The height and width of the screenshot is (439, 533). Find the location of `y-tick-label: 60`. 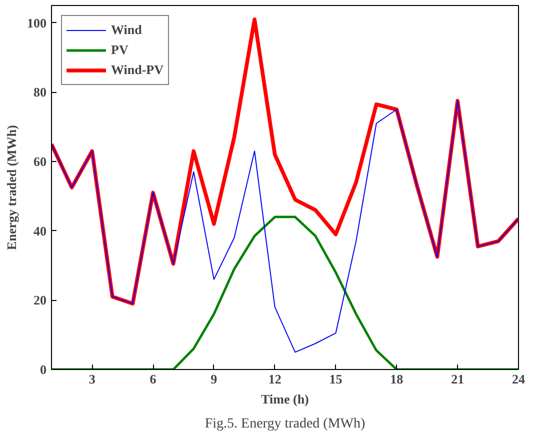

y-tick-label: 60 is located at coordinates (40, 161).